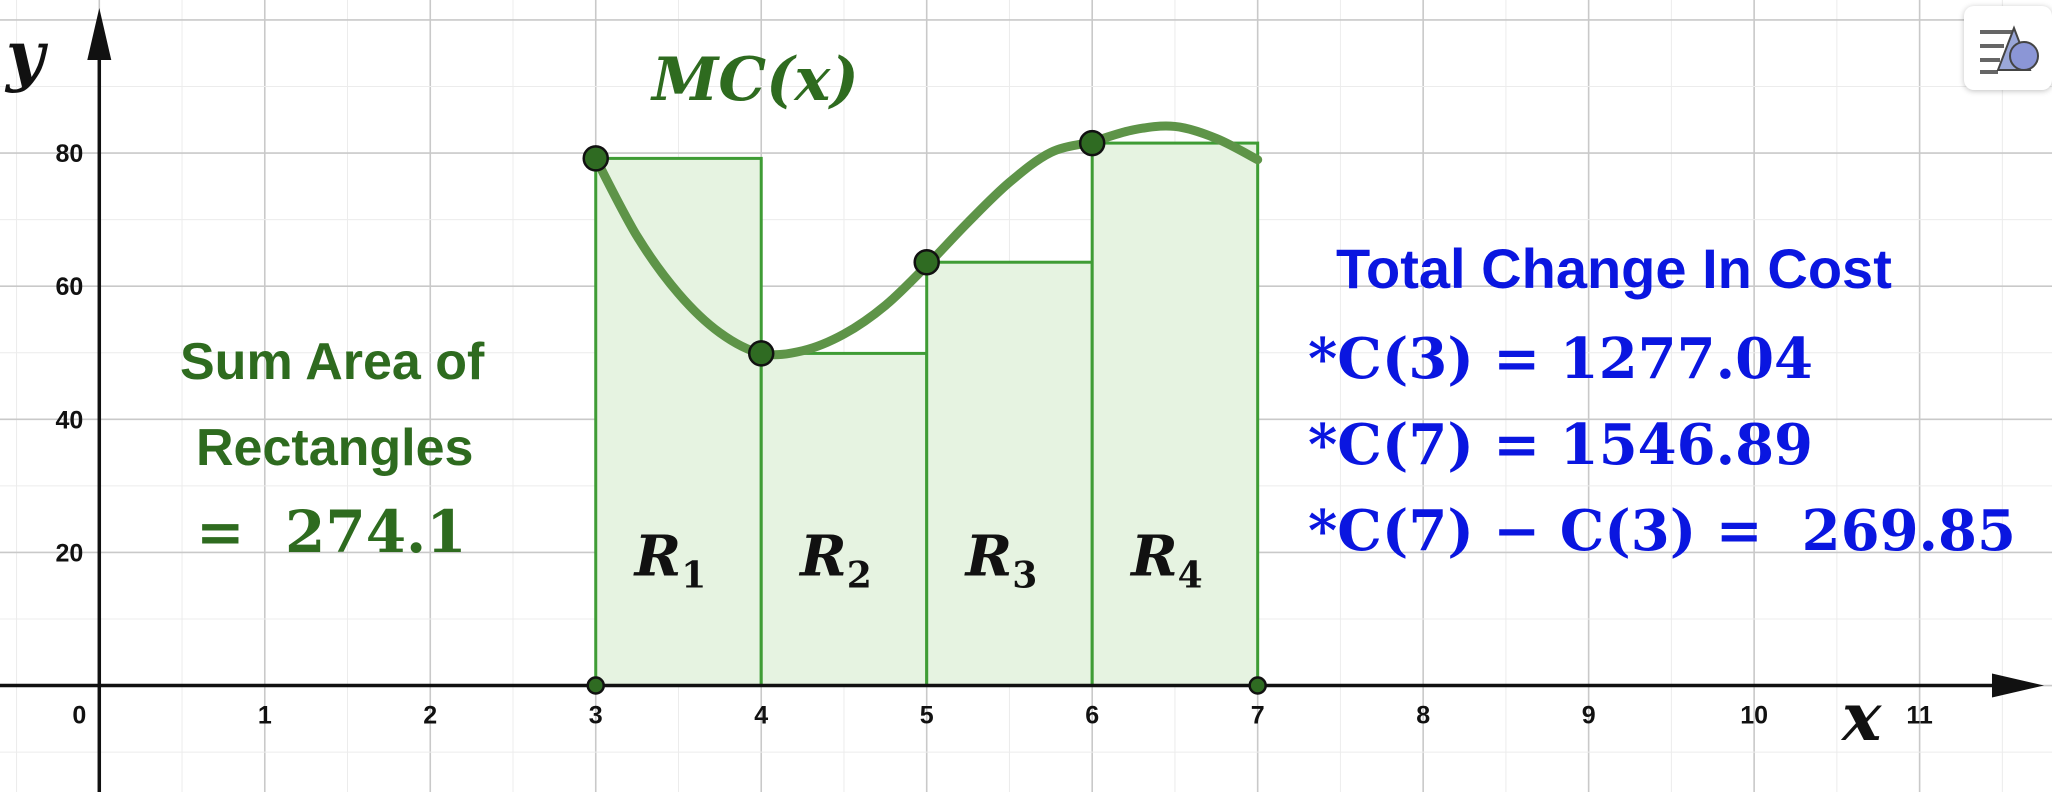 The image size is (2052, 792). I want to click on x-tick-label: 1, so click(265, 716).